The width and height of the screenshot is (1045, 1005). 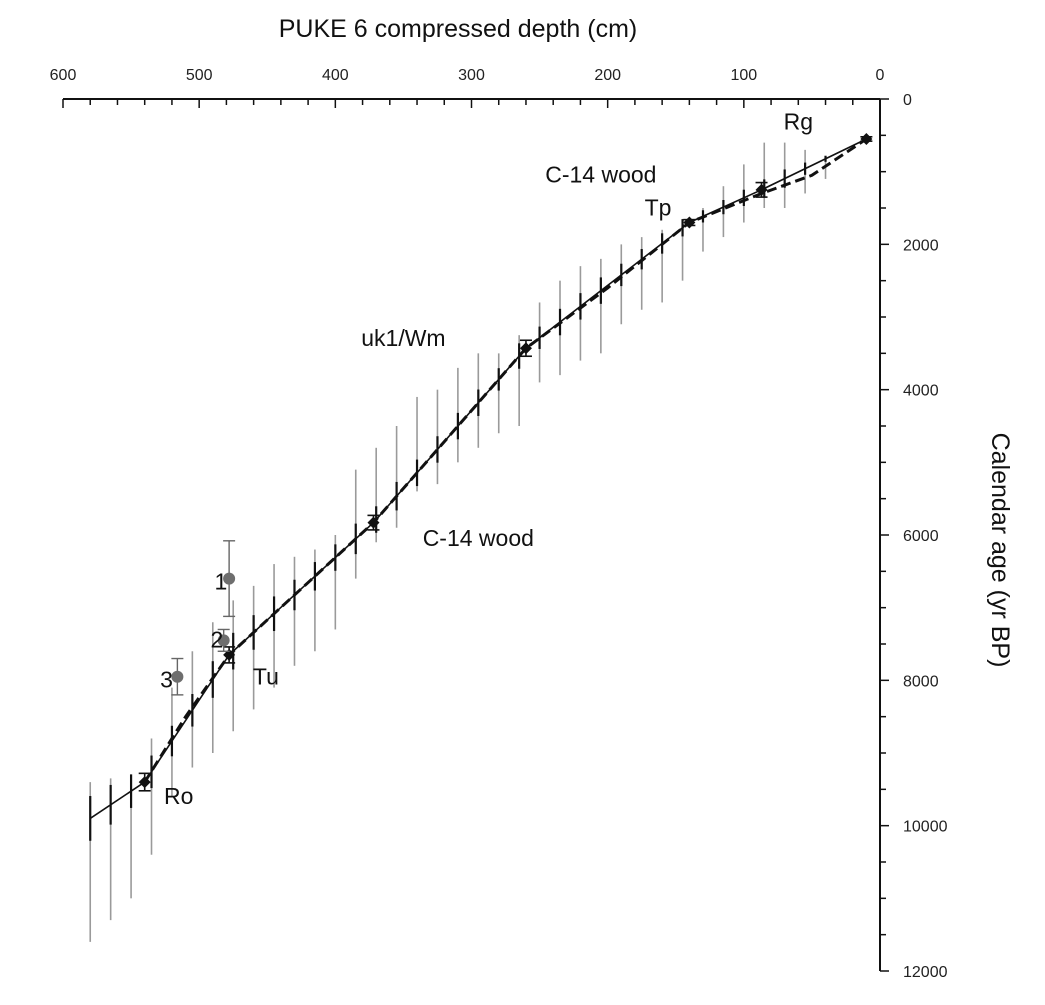 What do you see at coordinates (458, 29) in the screenshot?
I see `x-axis-title: PUKE 6 compressed depth (cm)` at bounding box center [458, 29].